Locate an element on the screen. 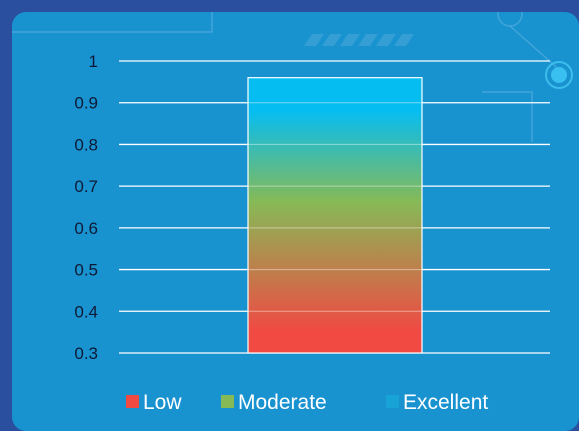  y-tick-label: 0.6 is located at coordinates (86, 228).